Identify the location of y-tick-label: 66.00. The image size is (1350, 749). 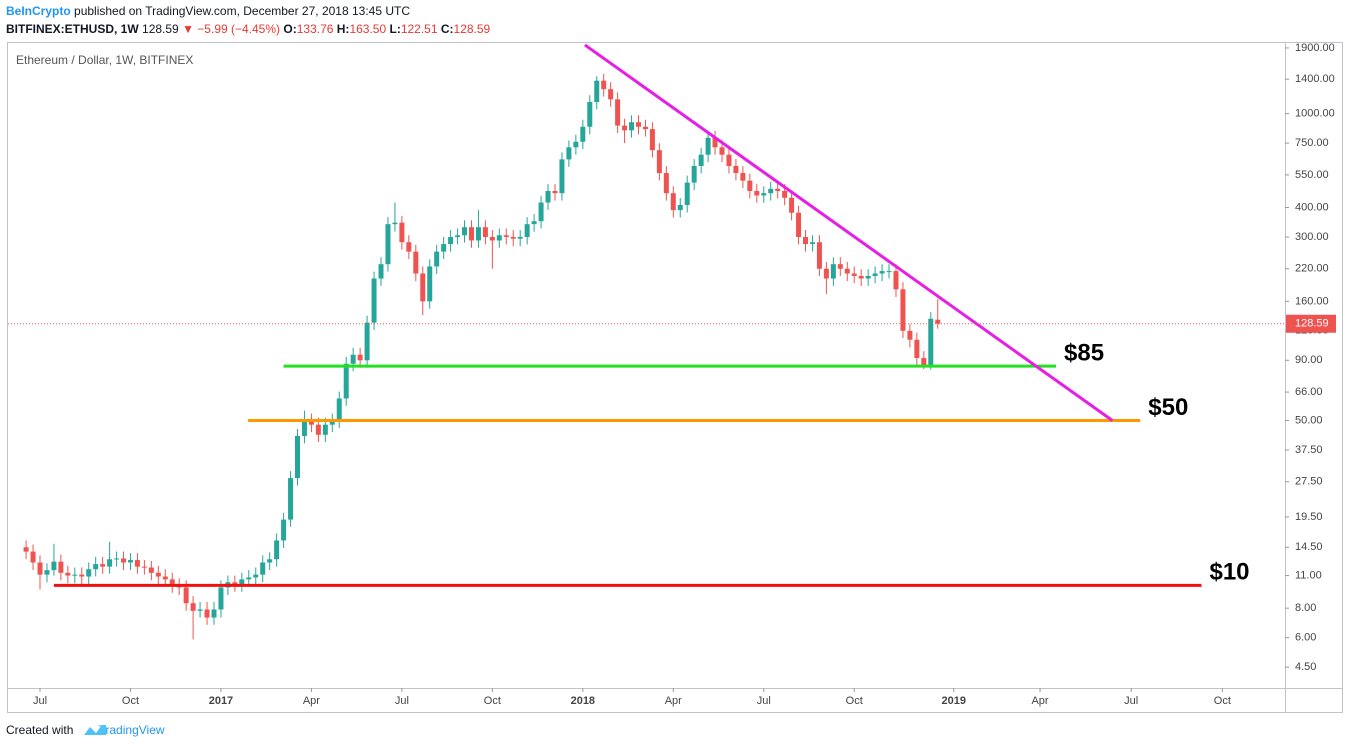
(1309, 392).